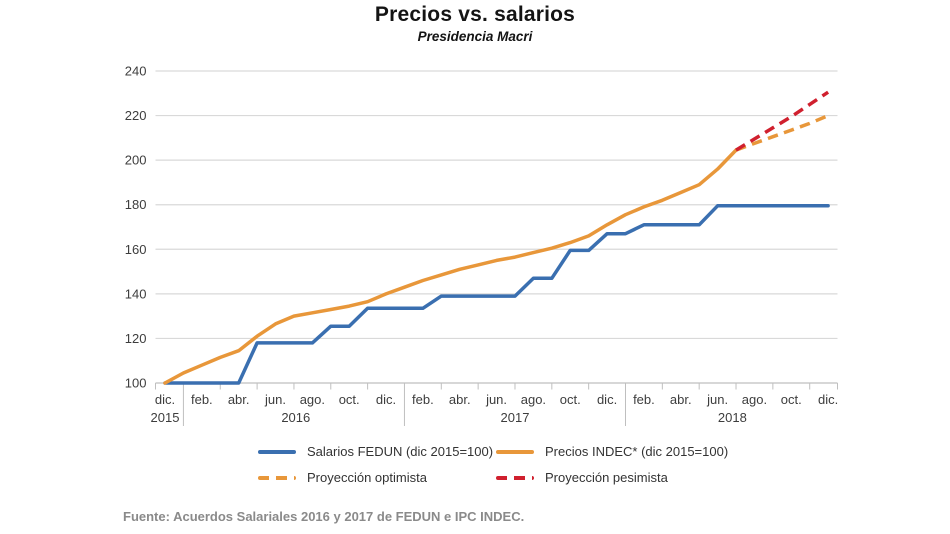 The width and height of the screenshot is (950, 534). I want to click on legend-item-proyeccion-pesimista: Proyección pesimista, so click(582, 477).